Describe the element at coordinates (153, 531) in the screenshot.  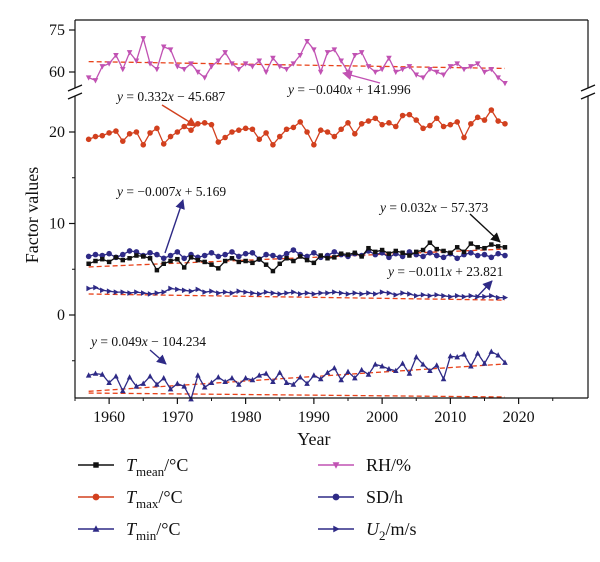
I see `legend-label-tmin: Tmin/°C` at that location.